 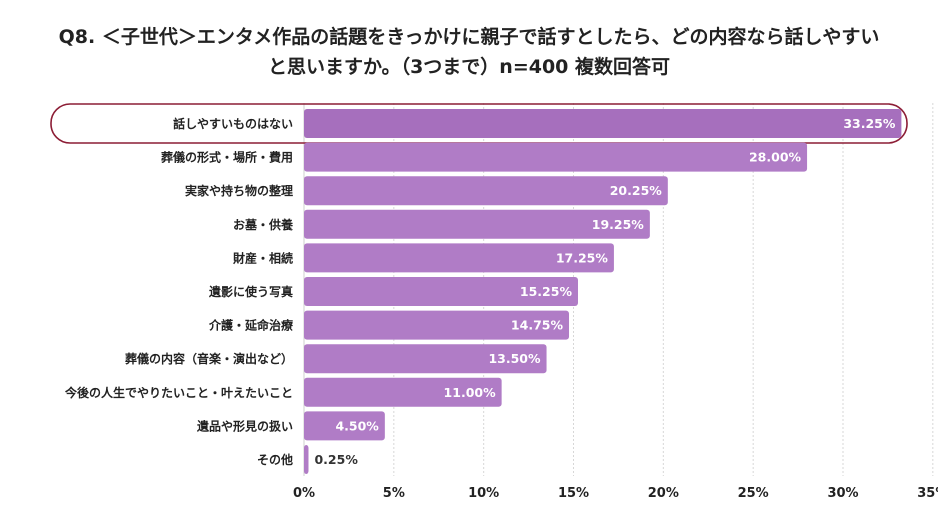 I want to click on category-label: 遺品や形見の扱い, so click(x=244, y=425).